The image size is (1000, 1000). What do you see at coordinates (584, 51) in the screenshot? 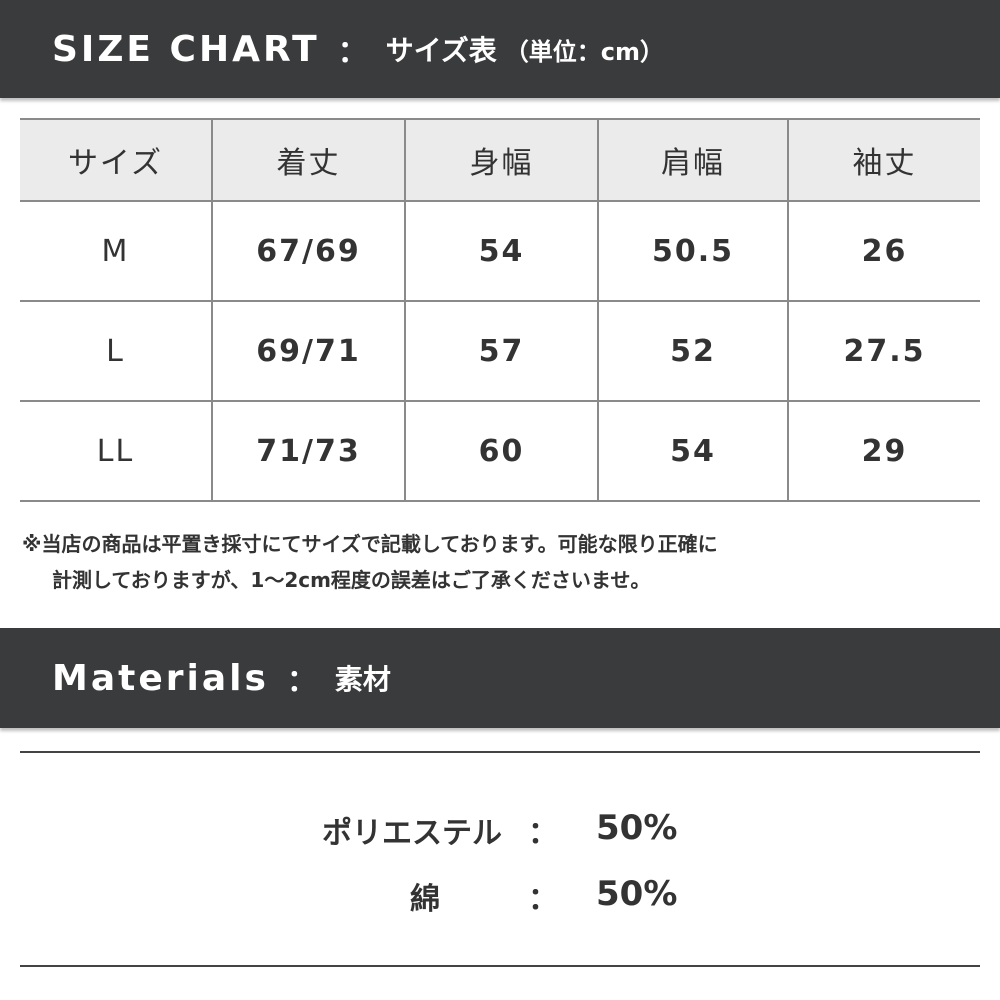
I see `size-chart-unit: （単位：cm）` at bounding box center [584, 51].